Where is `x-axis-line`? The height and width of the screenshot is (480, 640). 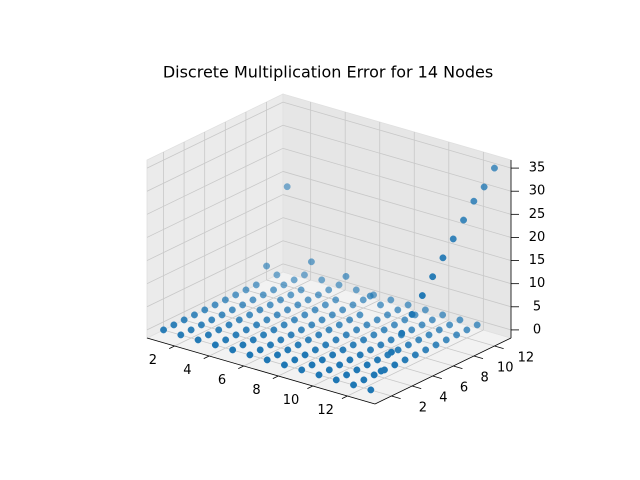 x-axis-line is located at coordinates (261, 371).